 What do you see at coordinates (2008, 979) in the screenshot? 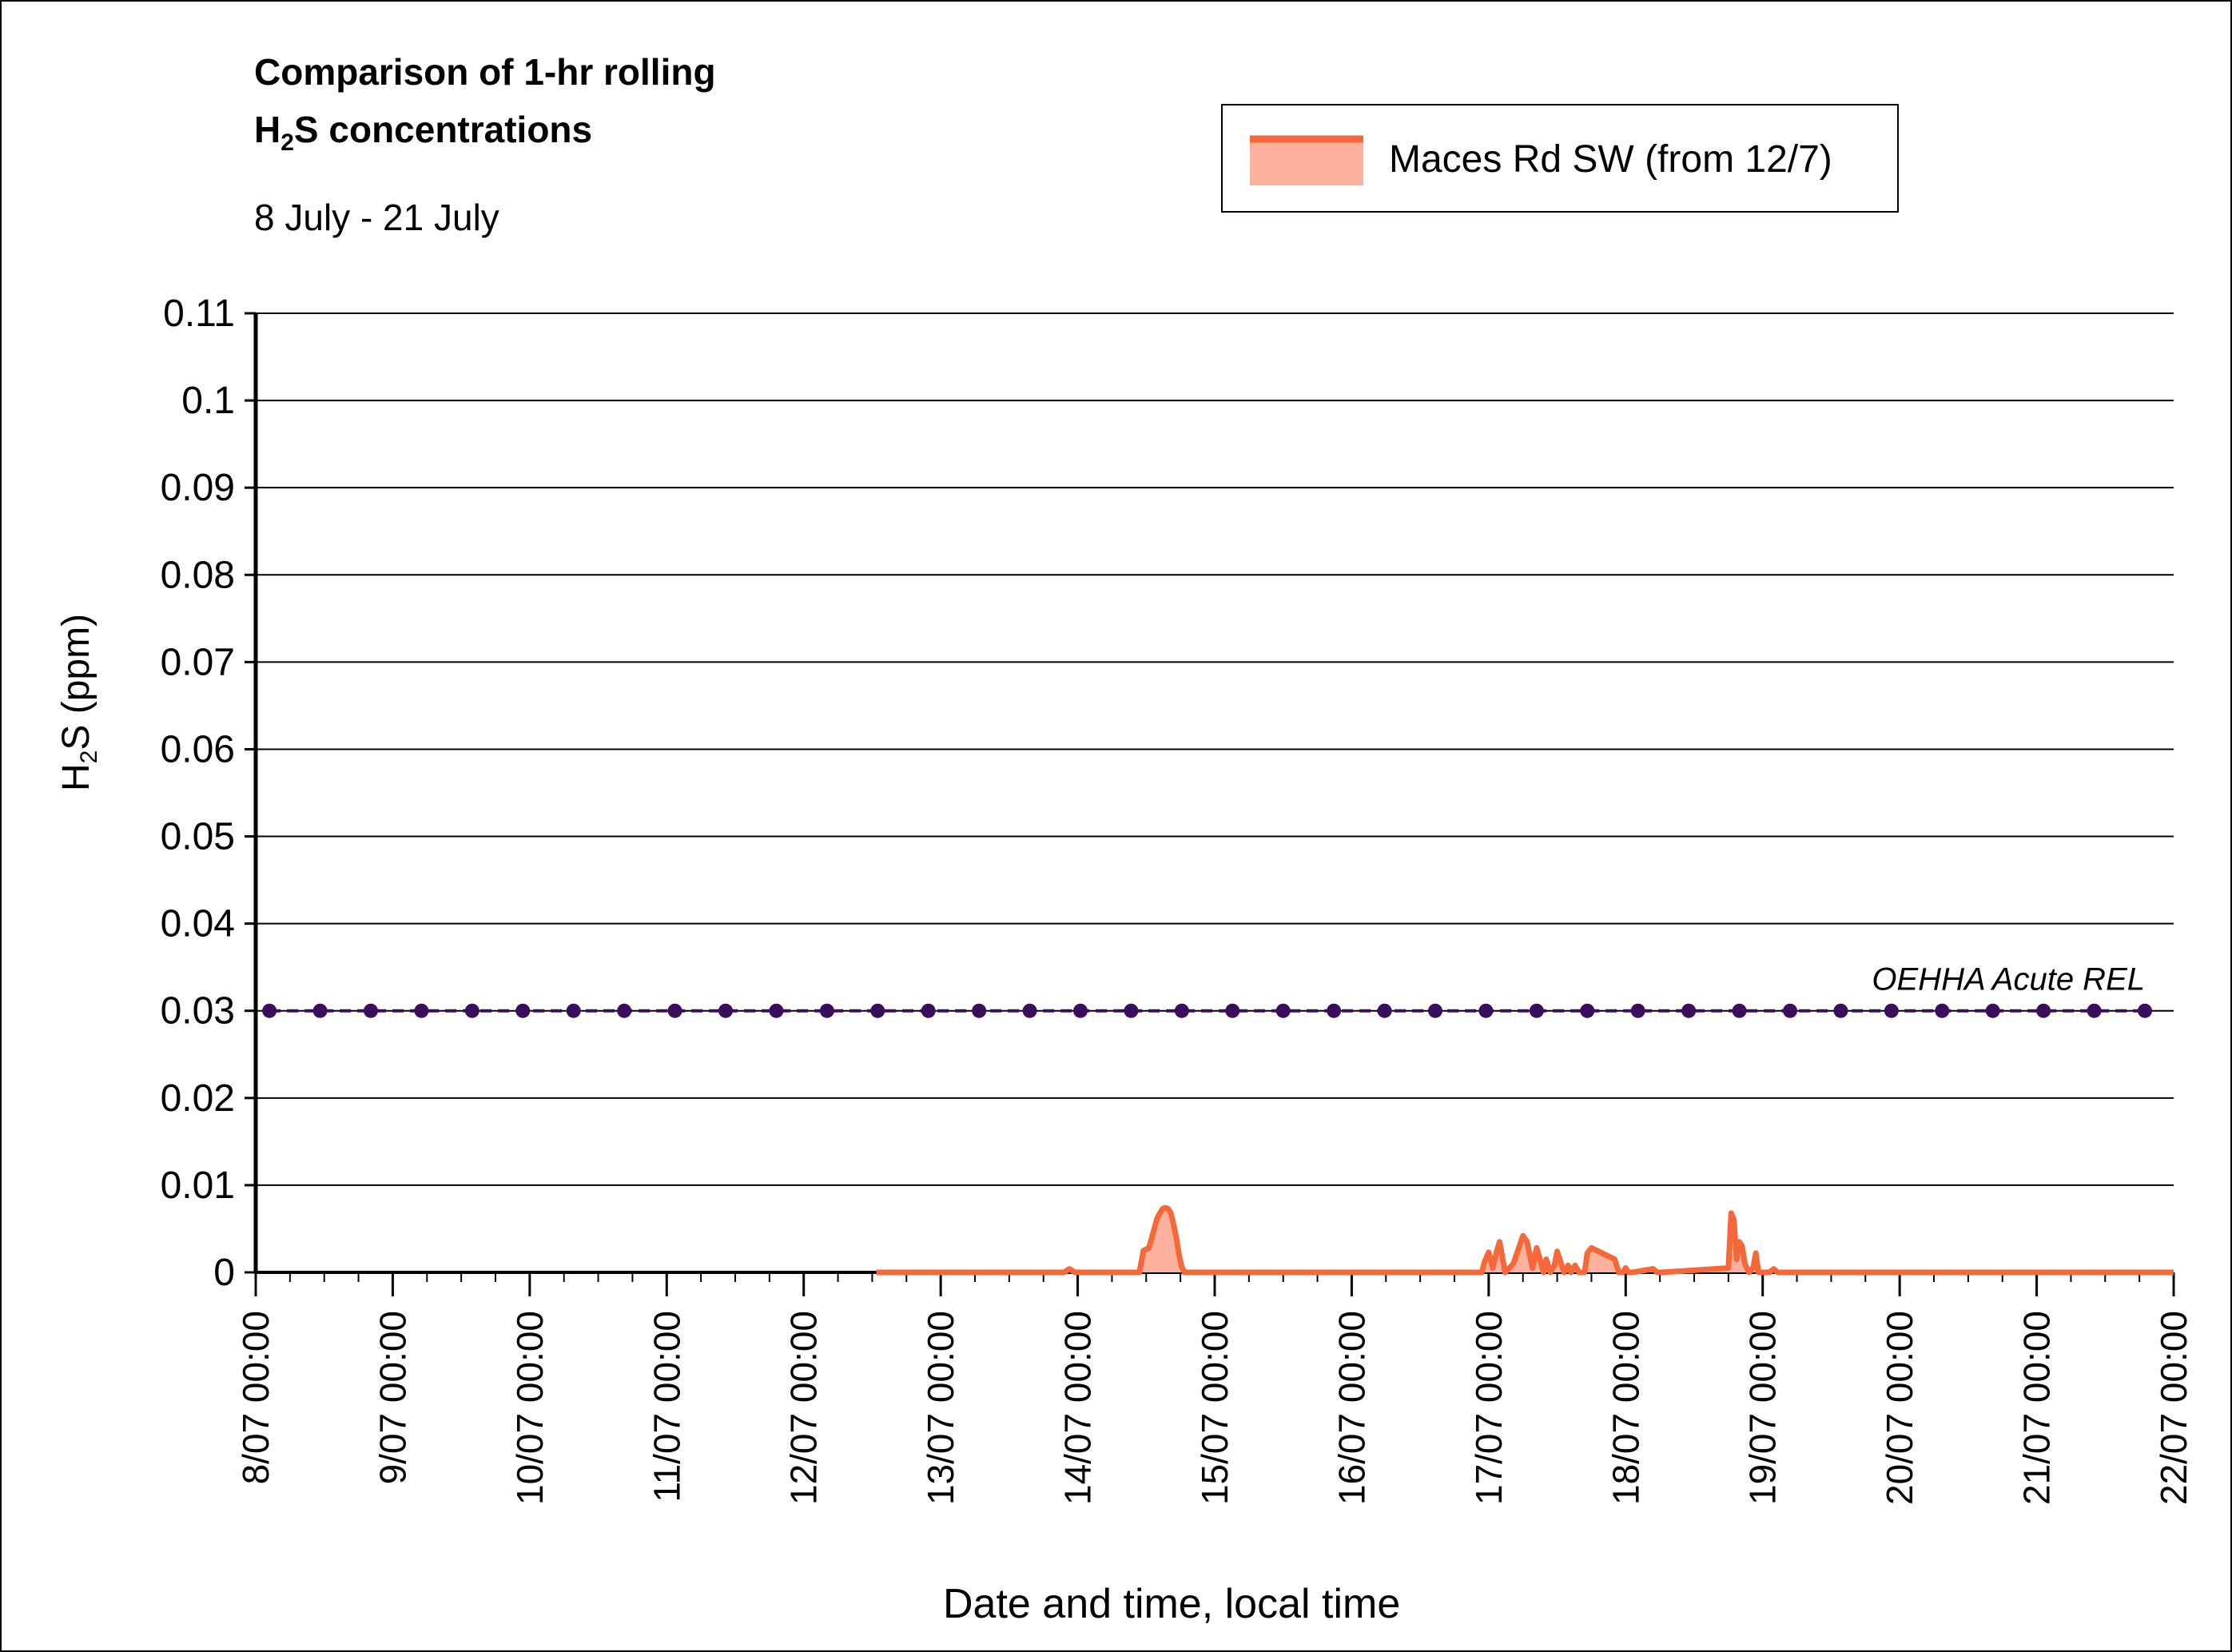
I see `ref-line-annotation: OEHHA Acute REL` at bounding box center [2008, 979].